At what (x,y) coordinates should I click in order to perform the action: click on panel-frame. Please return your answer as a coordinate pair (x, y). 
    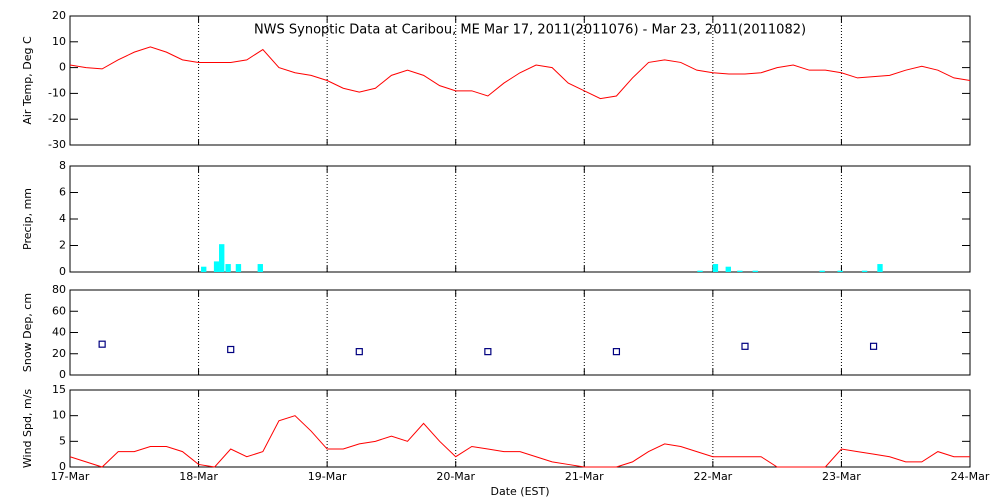
    Looking at the image, I should click on (520, 428).